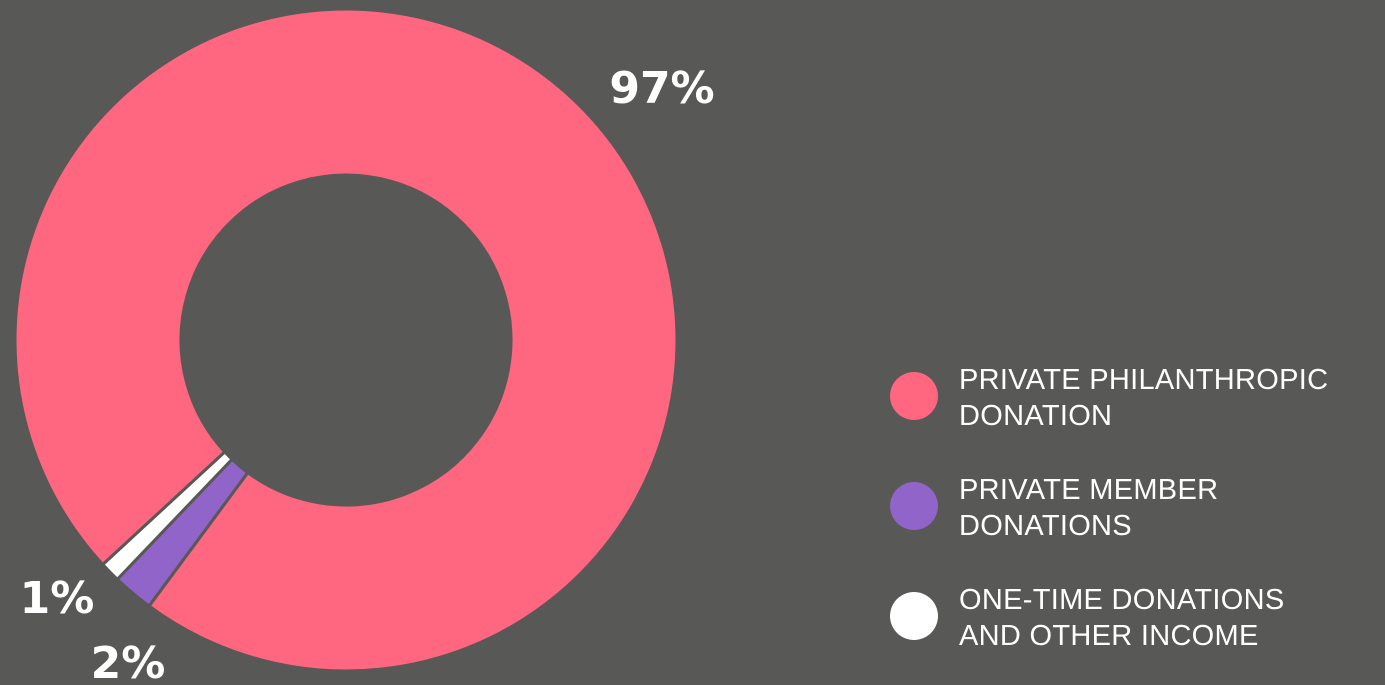  Describe the element at coordinates (914, 396) in the screenshot. I see `legend-swatch-philanthropic` at that location.